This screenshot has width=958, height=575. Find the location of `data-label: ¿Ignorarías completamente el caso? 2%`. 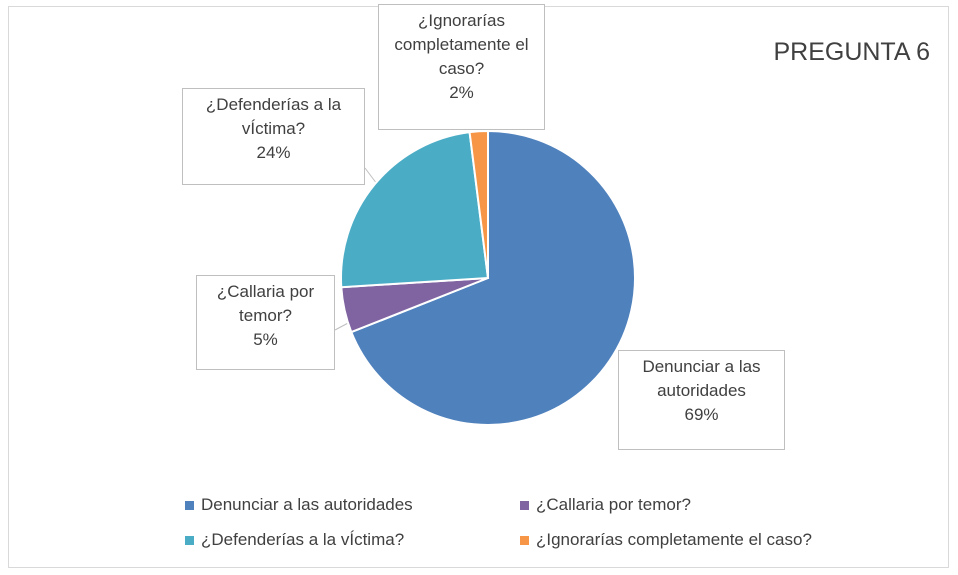

data-label: ¿Ignorarías completamente el caso? 2% is located at coordinates (461, 67).